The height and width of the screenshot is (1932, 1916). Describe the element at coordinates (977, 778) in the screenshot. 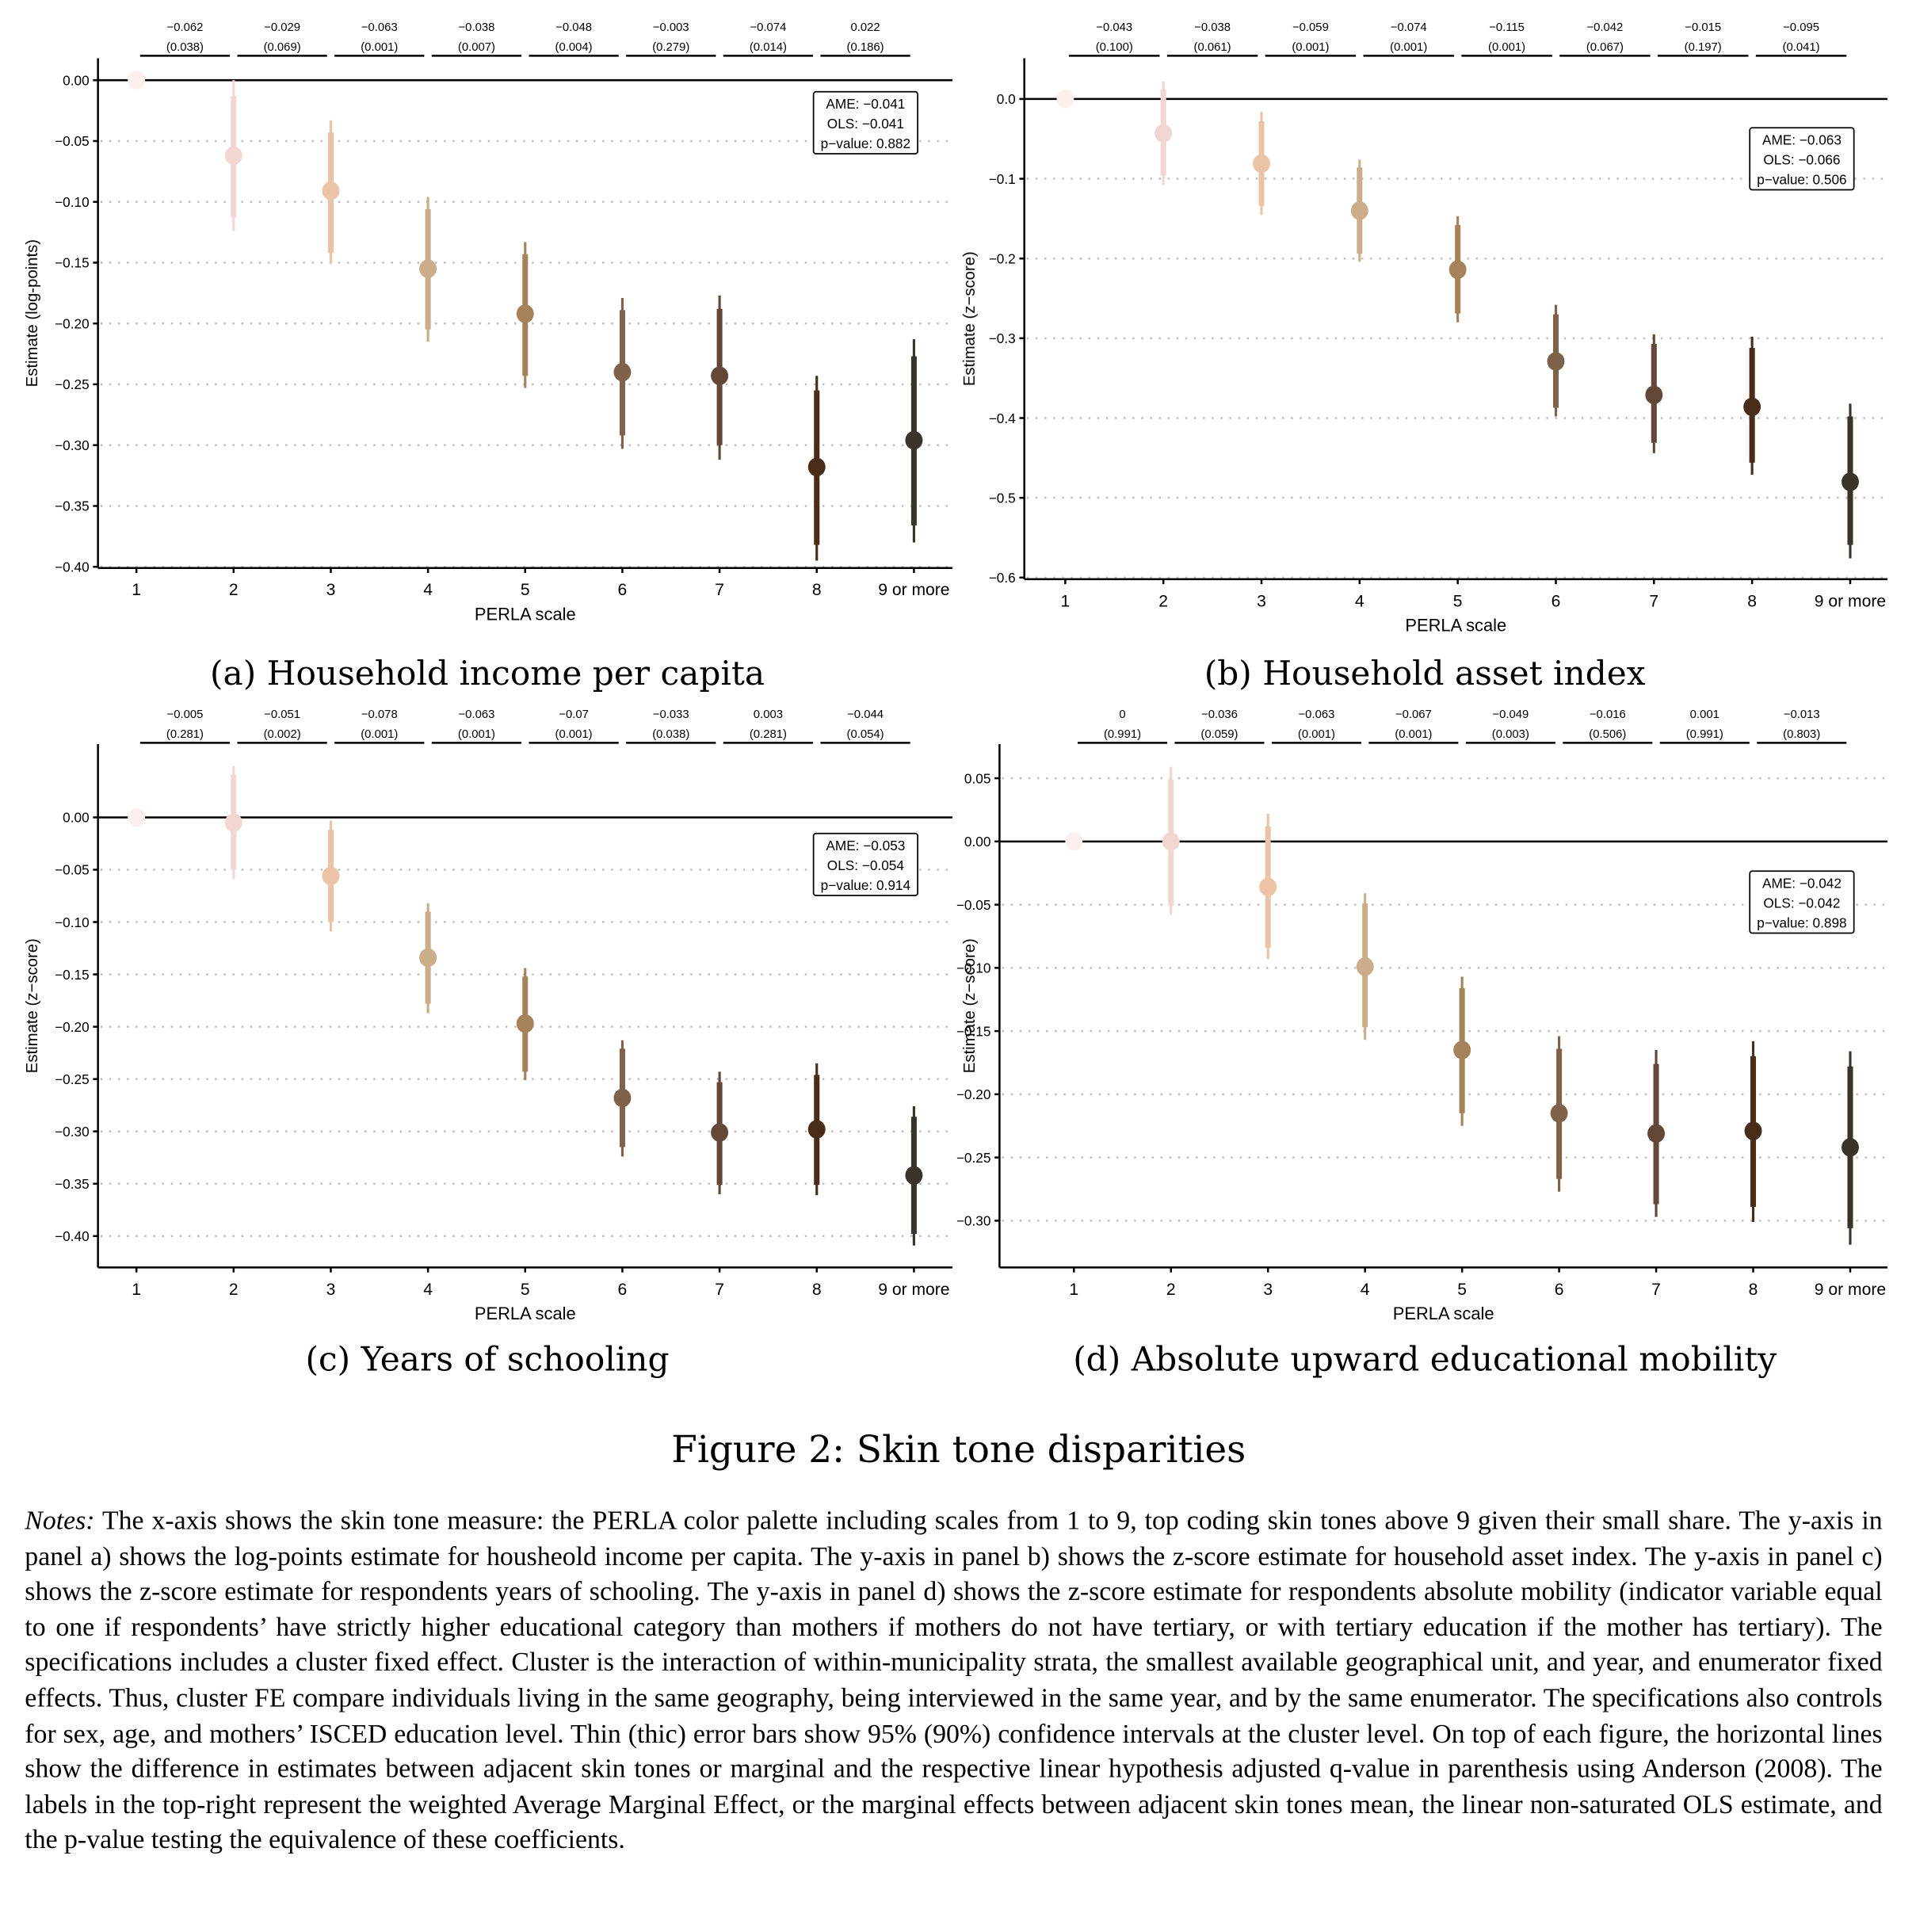

I see `y-tick-label: 0.05` at that location.